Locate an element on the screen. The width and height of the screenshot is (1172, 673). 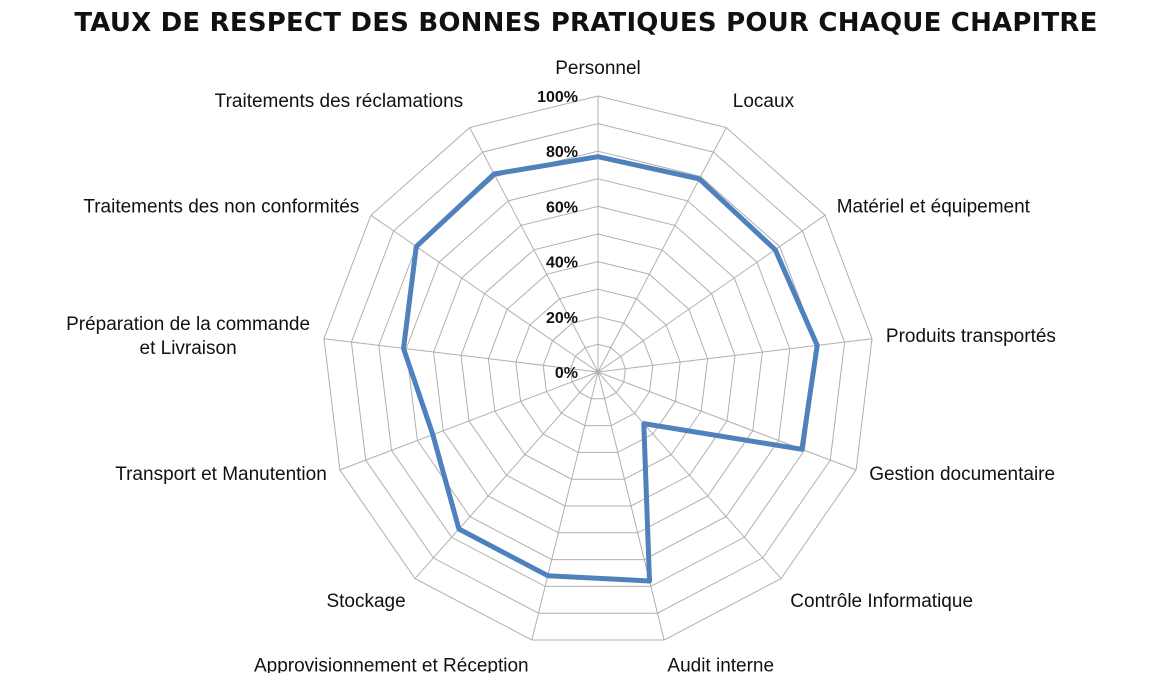
category-label: Transport et Manutention is located at coordinates (221, 474).